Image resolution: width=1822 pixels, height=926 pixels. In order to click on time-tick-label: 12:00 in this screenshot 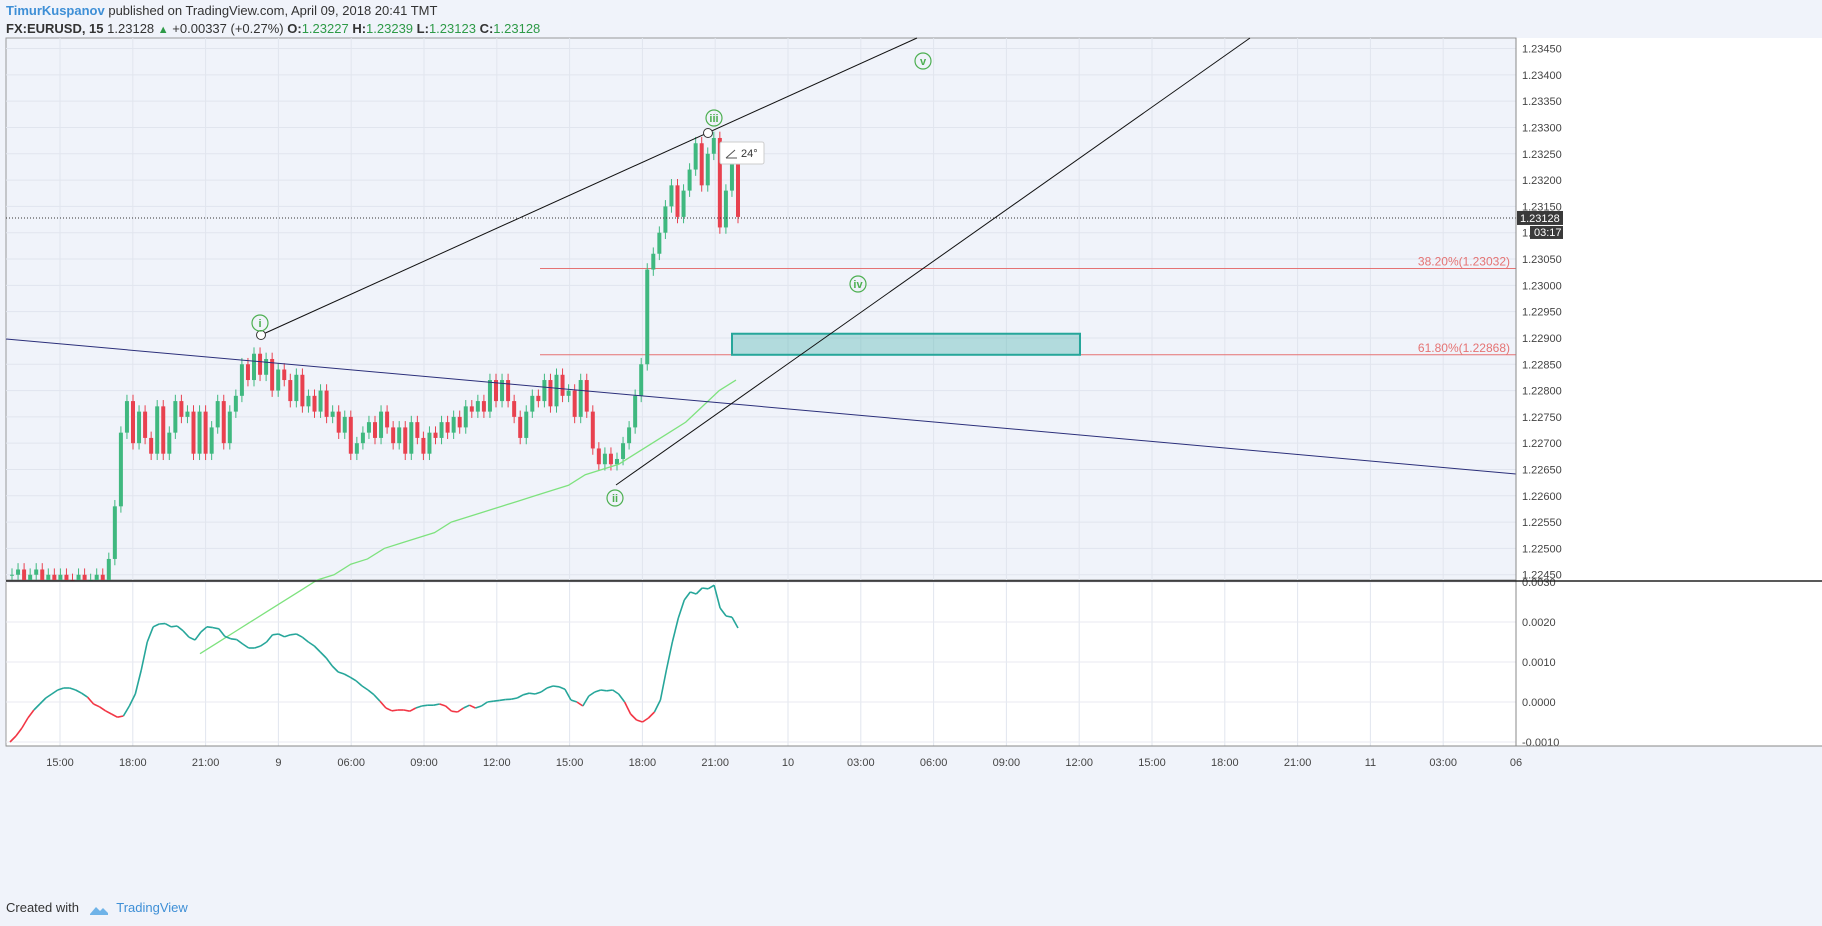, I will do `click(497, 763)`.